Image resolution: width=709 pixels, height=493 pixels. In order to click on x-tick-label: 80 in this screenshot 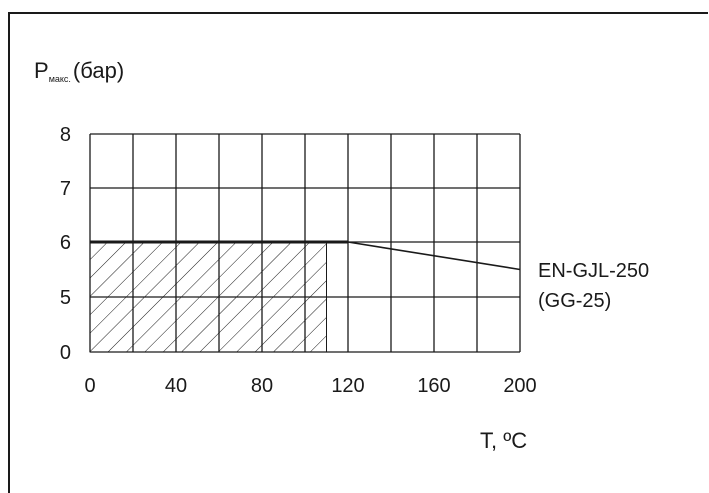, I will do `click(262, 386)`.